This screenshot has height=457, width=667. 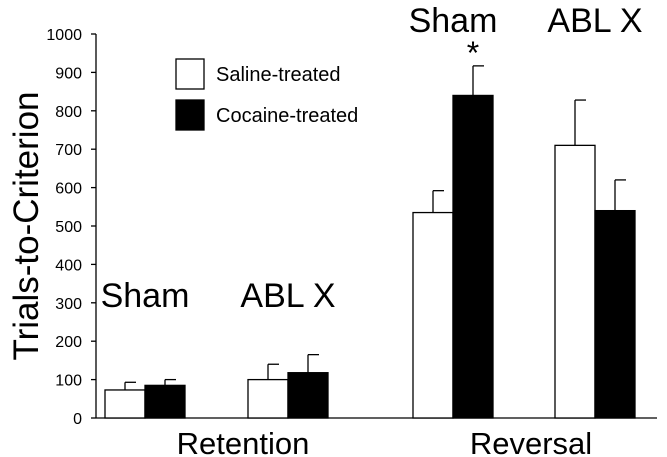 What do you see at coordinates (68, 304) in the screenshot?
I see `y-tick-label: 300` at bounding box center [68, 304].